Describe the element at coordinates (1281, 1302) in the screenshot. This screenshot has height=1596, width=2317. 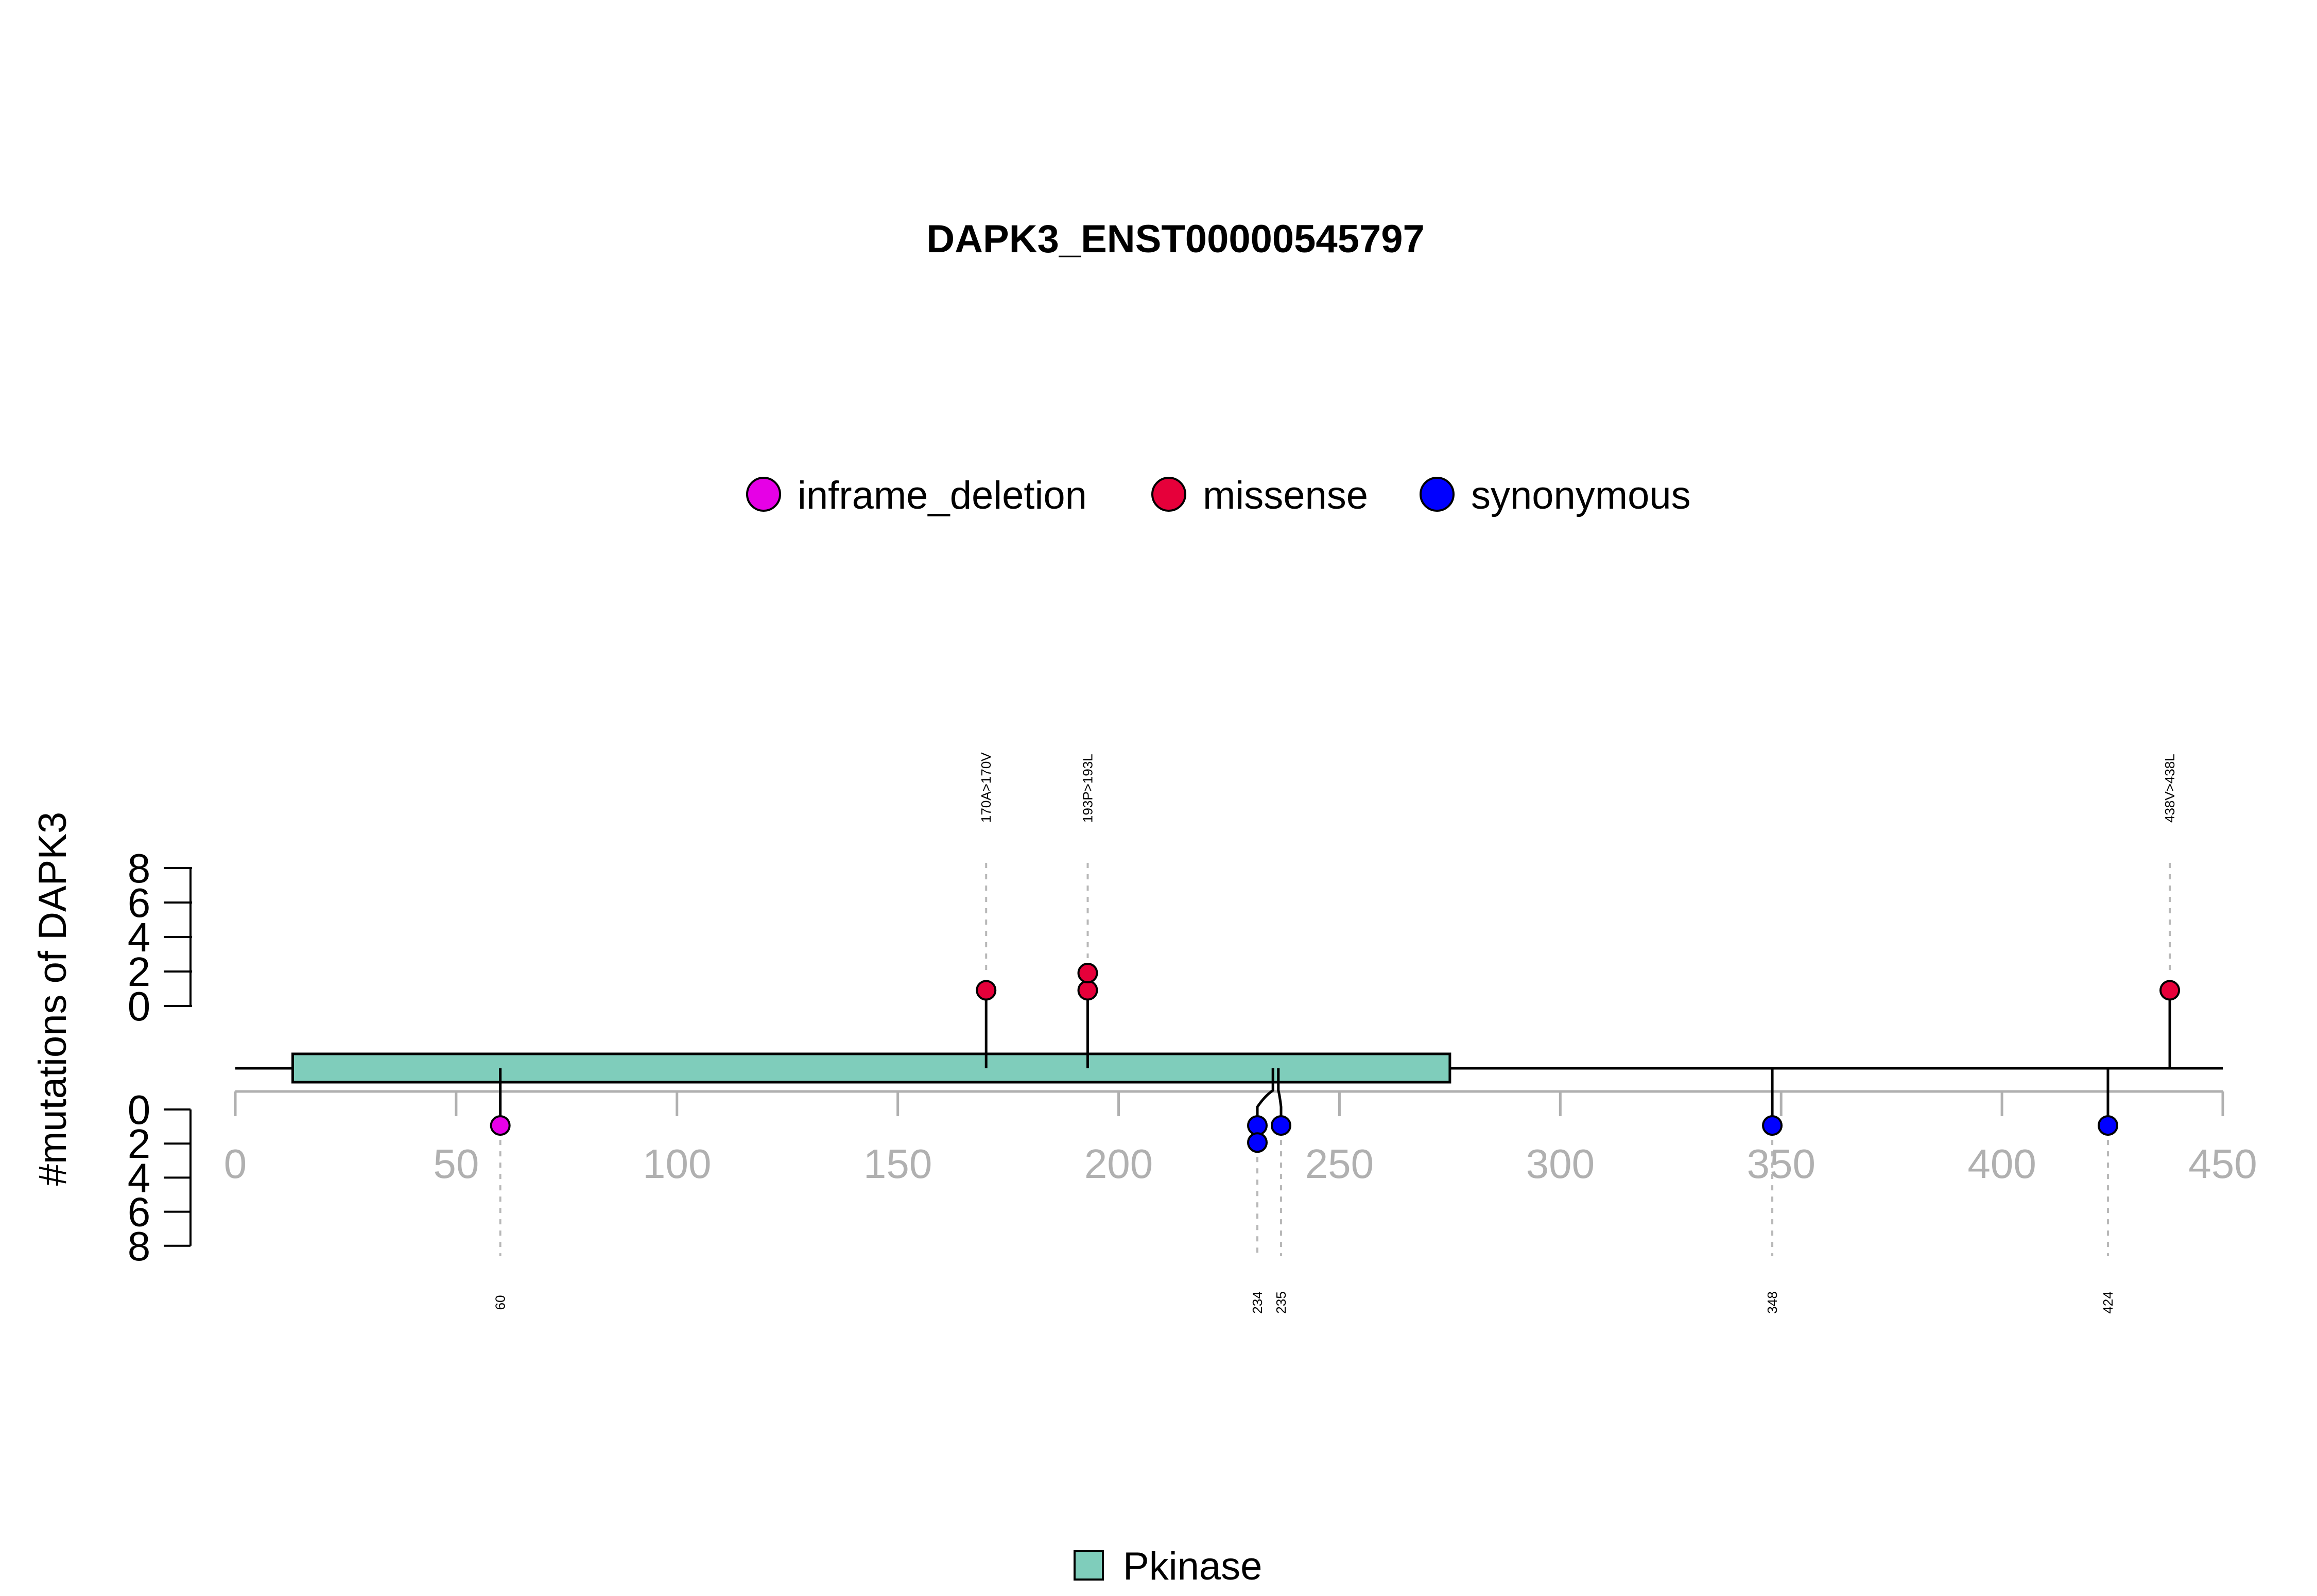
I see `mutation-label-235: 235` at that location.